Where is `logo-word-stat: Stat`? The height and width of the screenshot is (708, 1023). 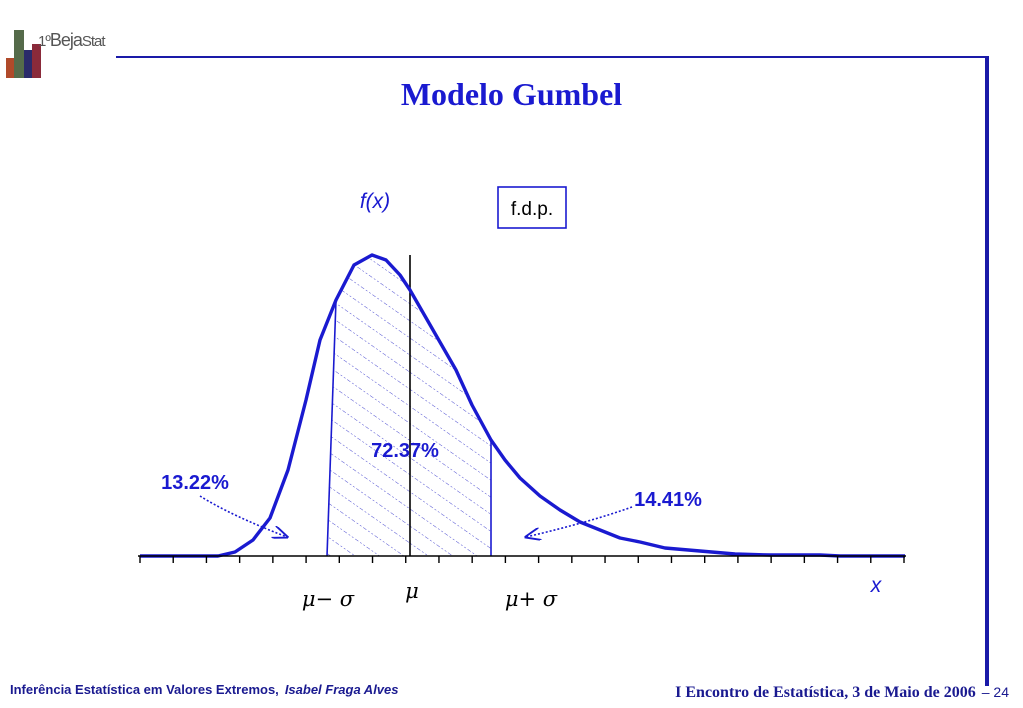 logo-word-stat: Stat is located at coordinates (93, 41).